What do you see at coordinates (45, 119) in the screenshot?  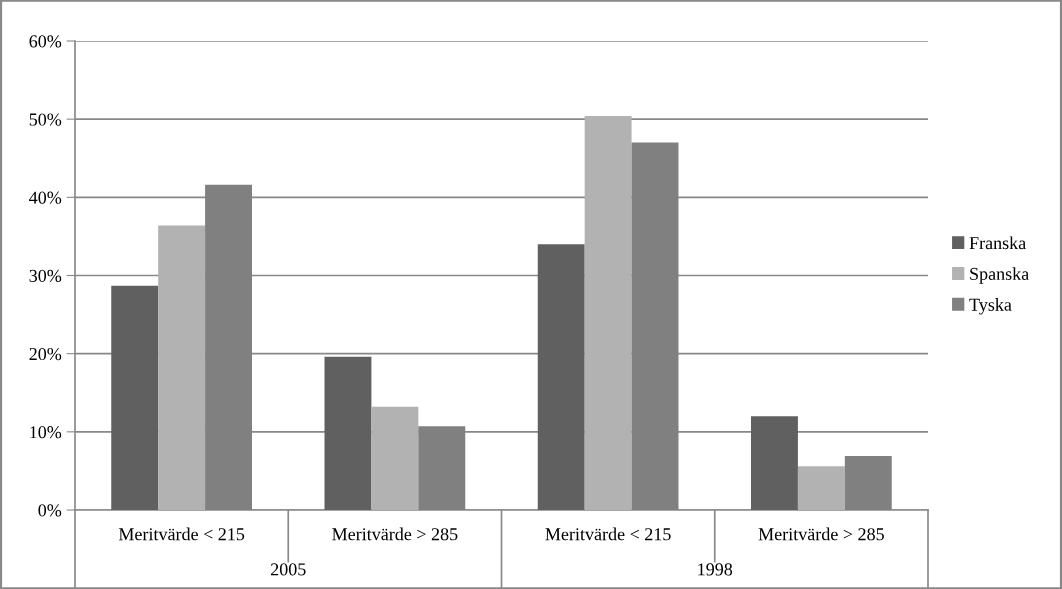 I see `y-tick-label: 50%` at bounding box center [45, 119].